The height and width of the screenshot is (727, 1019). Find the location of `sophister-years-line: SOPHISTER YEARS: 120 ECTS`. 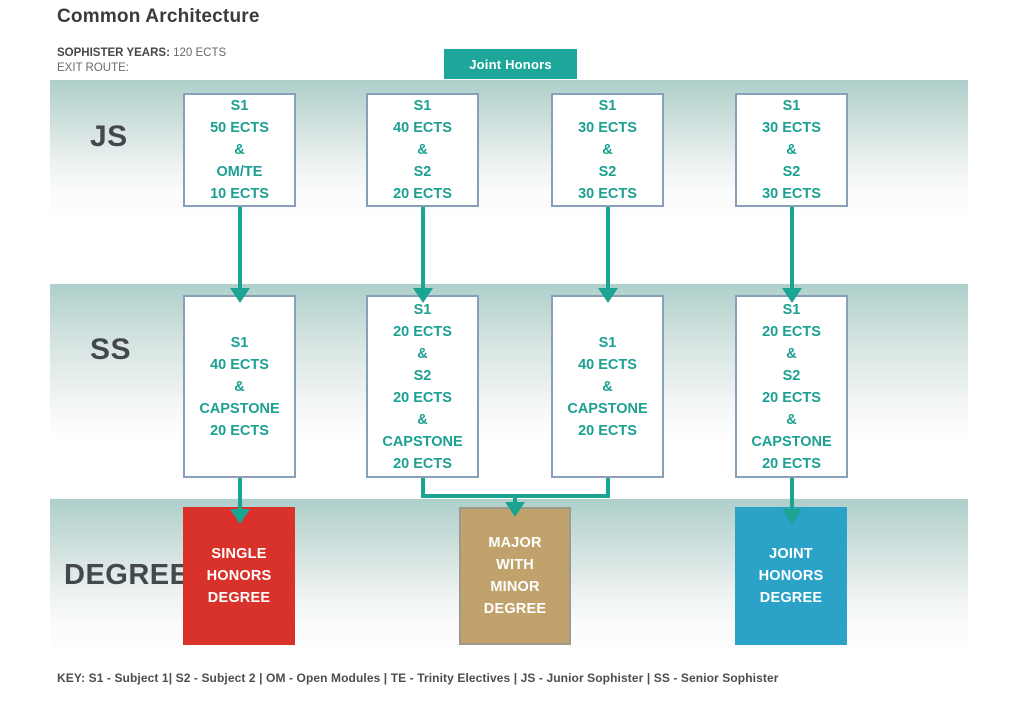

sophister-years-line: SOPHISTER YEARS: 120 ECTS is located at coordinates (141, 53).